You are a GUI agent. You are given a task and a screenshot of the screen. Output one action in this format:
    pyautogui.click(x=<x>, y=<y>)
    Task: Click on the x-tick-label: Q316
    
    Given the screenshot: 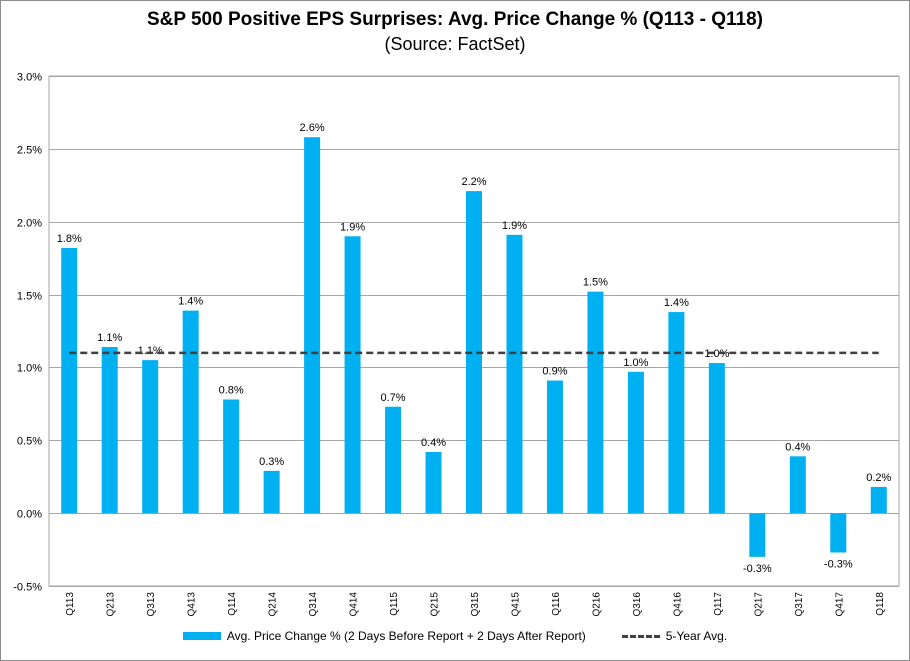 What is the action you would take?
    pyautogui.click(x=637, y=604)
    